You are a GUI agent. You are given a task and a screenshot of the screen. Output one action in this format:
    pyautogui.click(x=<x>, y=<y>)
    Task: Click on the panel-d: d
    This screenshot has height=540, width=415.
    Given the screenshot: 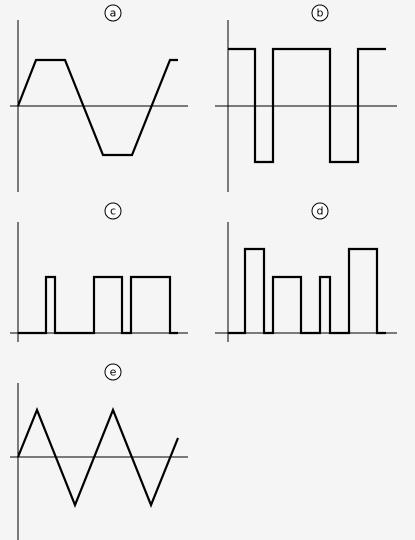 What is the action you would take?
    pyautogui.click(x=306, y=272)
    